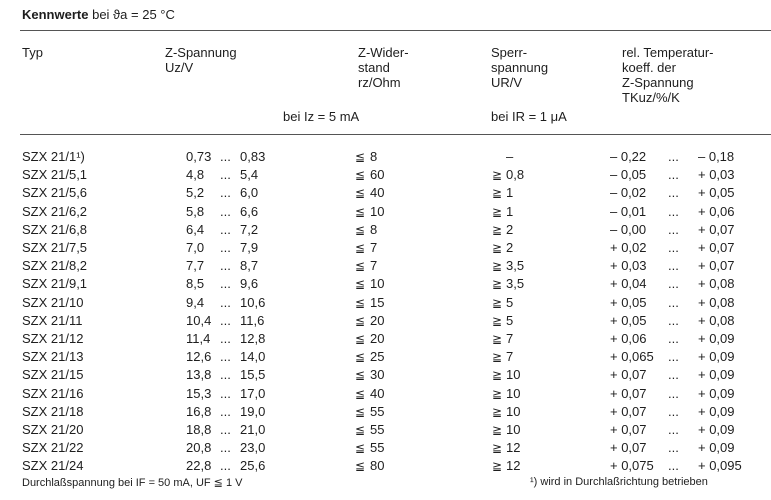 This screenshot has height=500, width=771. What do you see at coordinates (628, 156) in the screenshot?
I see `tk-min-cell: – 0,22` at bounding box center [628, 156].